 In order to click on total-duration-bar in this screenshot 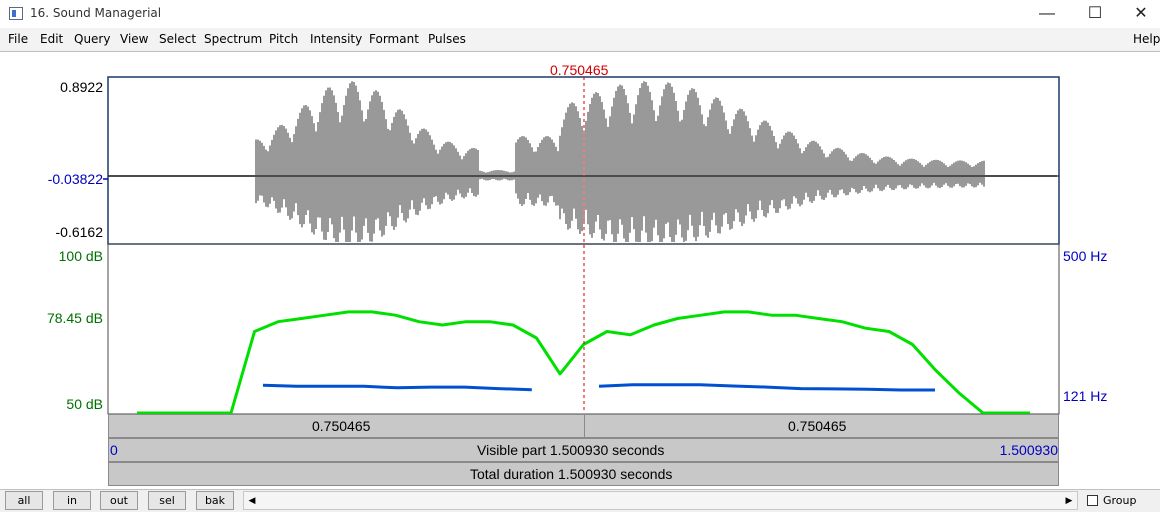, I will do `click(583, 474)`.